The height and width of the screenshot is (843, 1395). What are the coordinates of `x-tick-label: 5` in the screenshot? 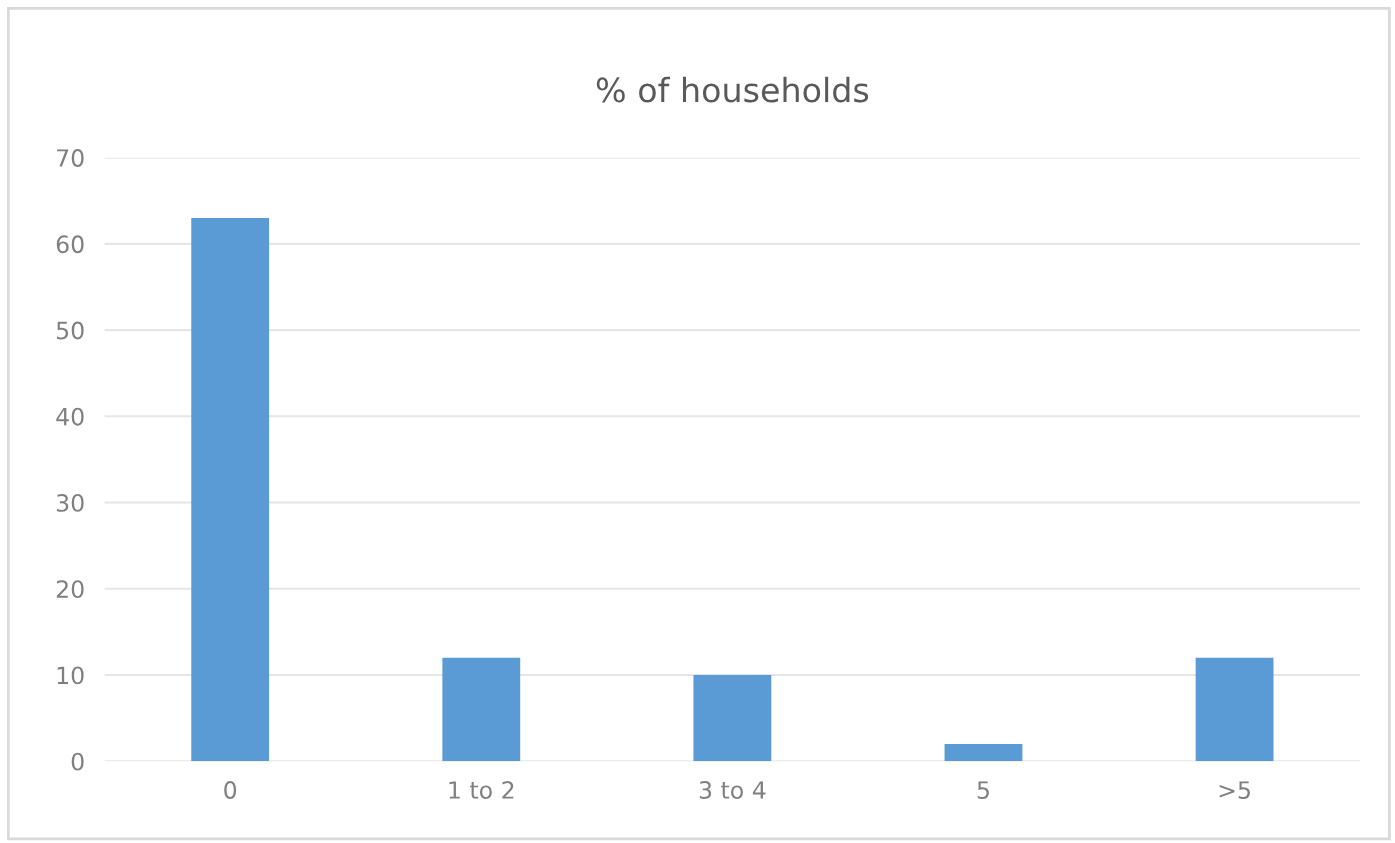 It's located at (983, 790).